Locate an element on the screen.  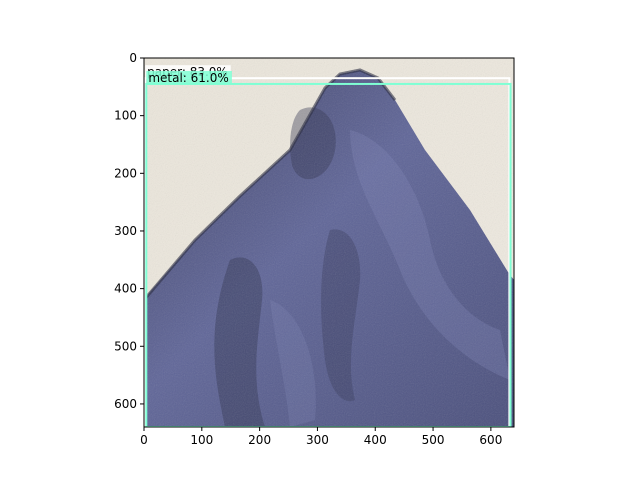
y-axis: 0 100 200 300 400 500 600 is located at coordinates (129, 231).